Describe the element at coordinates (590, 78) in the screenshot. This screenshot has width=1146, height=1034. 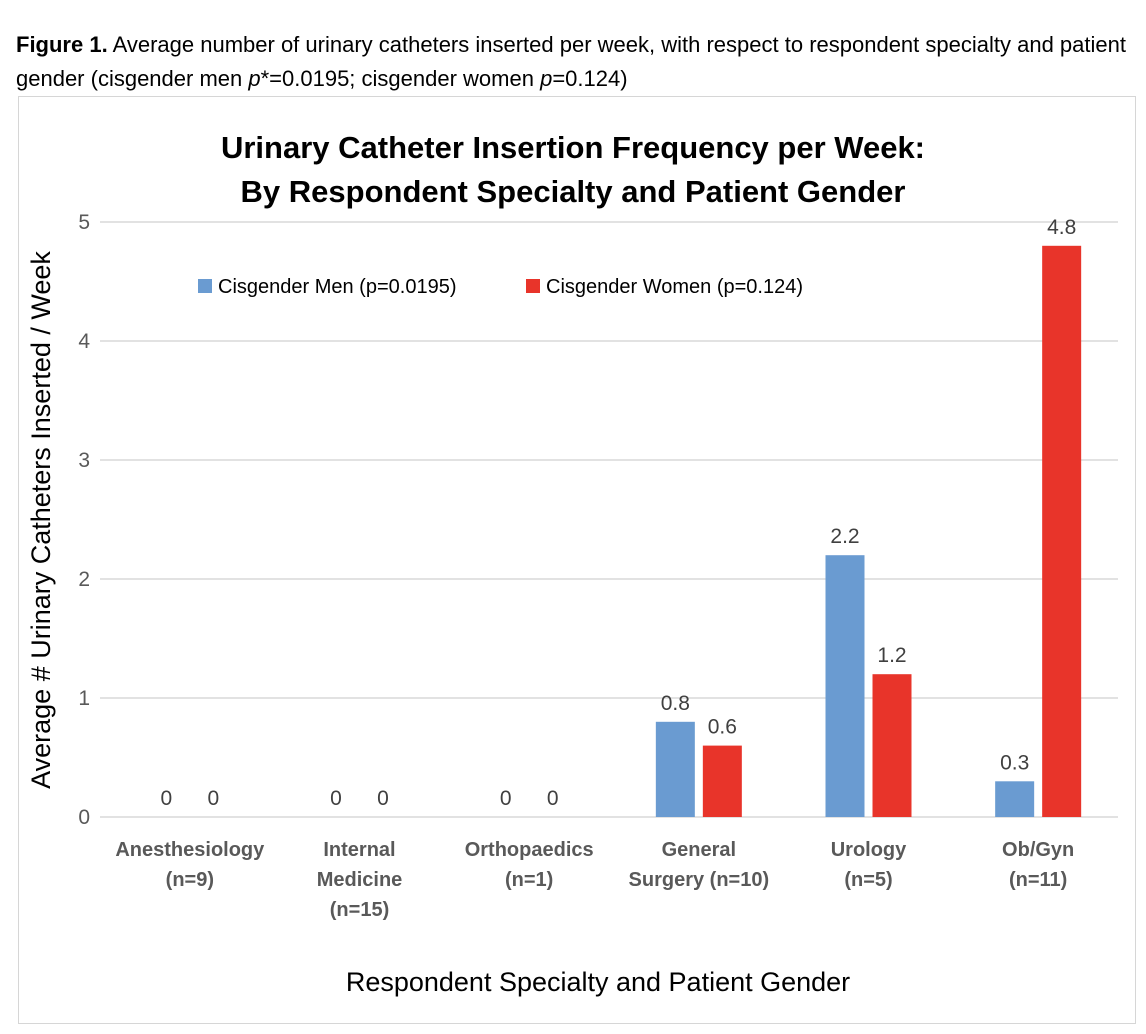
I see `figure-caption-text-3: =0.124)` at that location.